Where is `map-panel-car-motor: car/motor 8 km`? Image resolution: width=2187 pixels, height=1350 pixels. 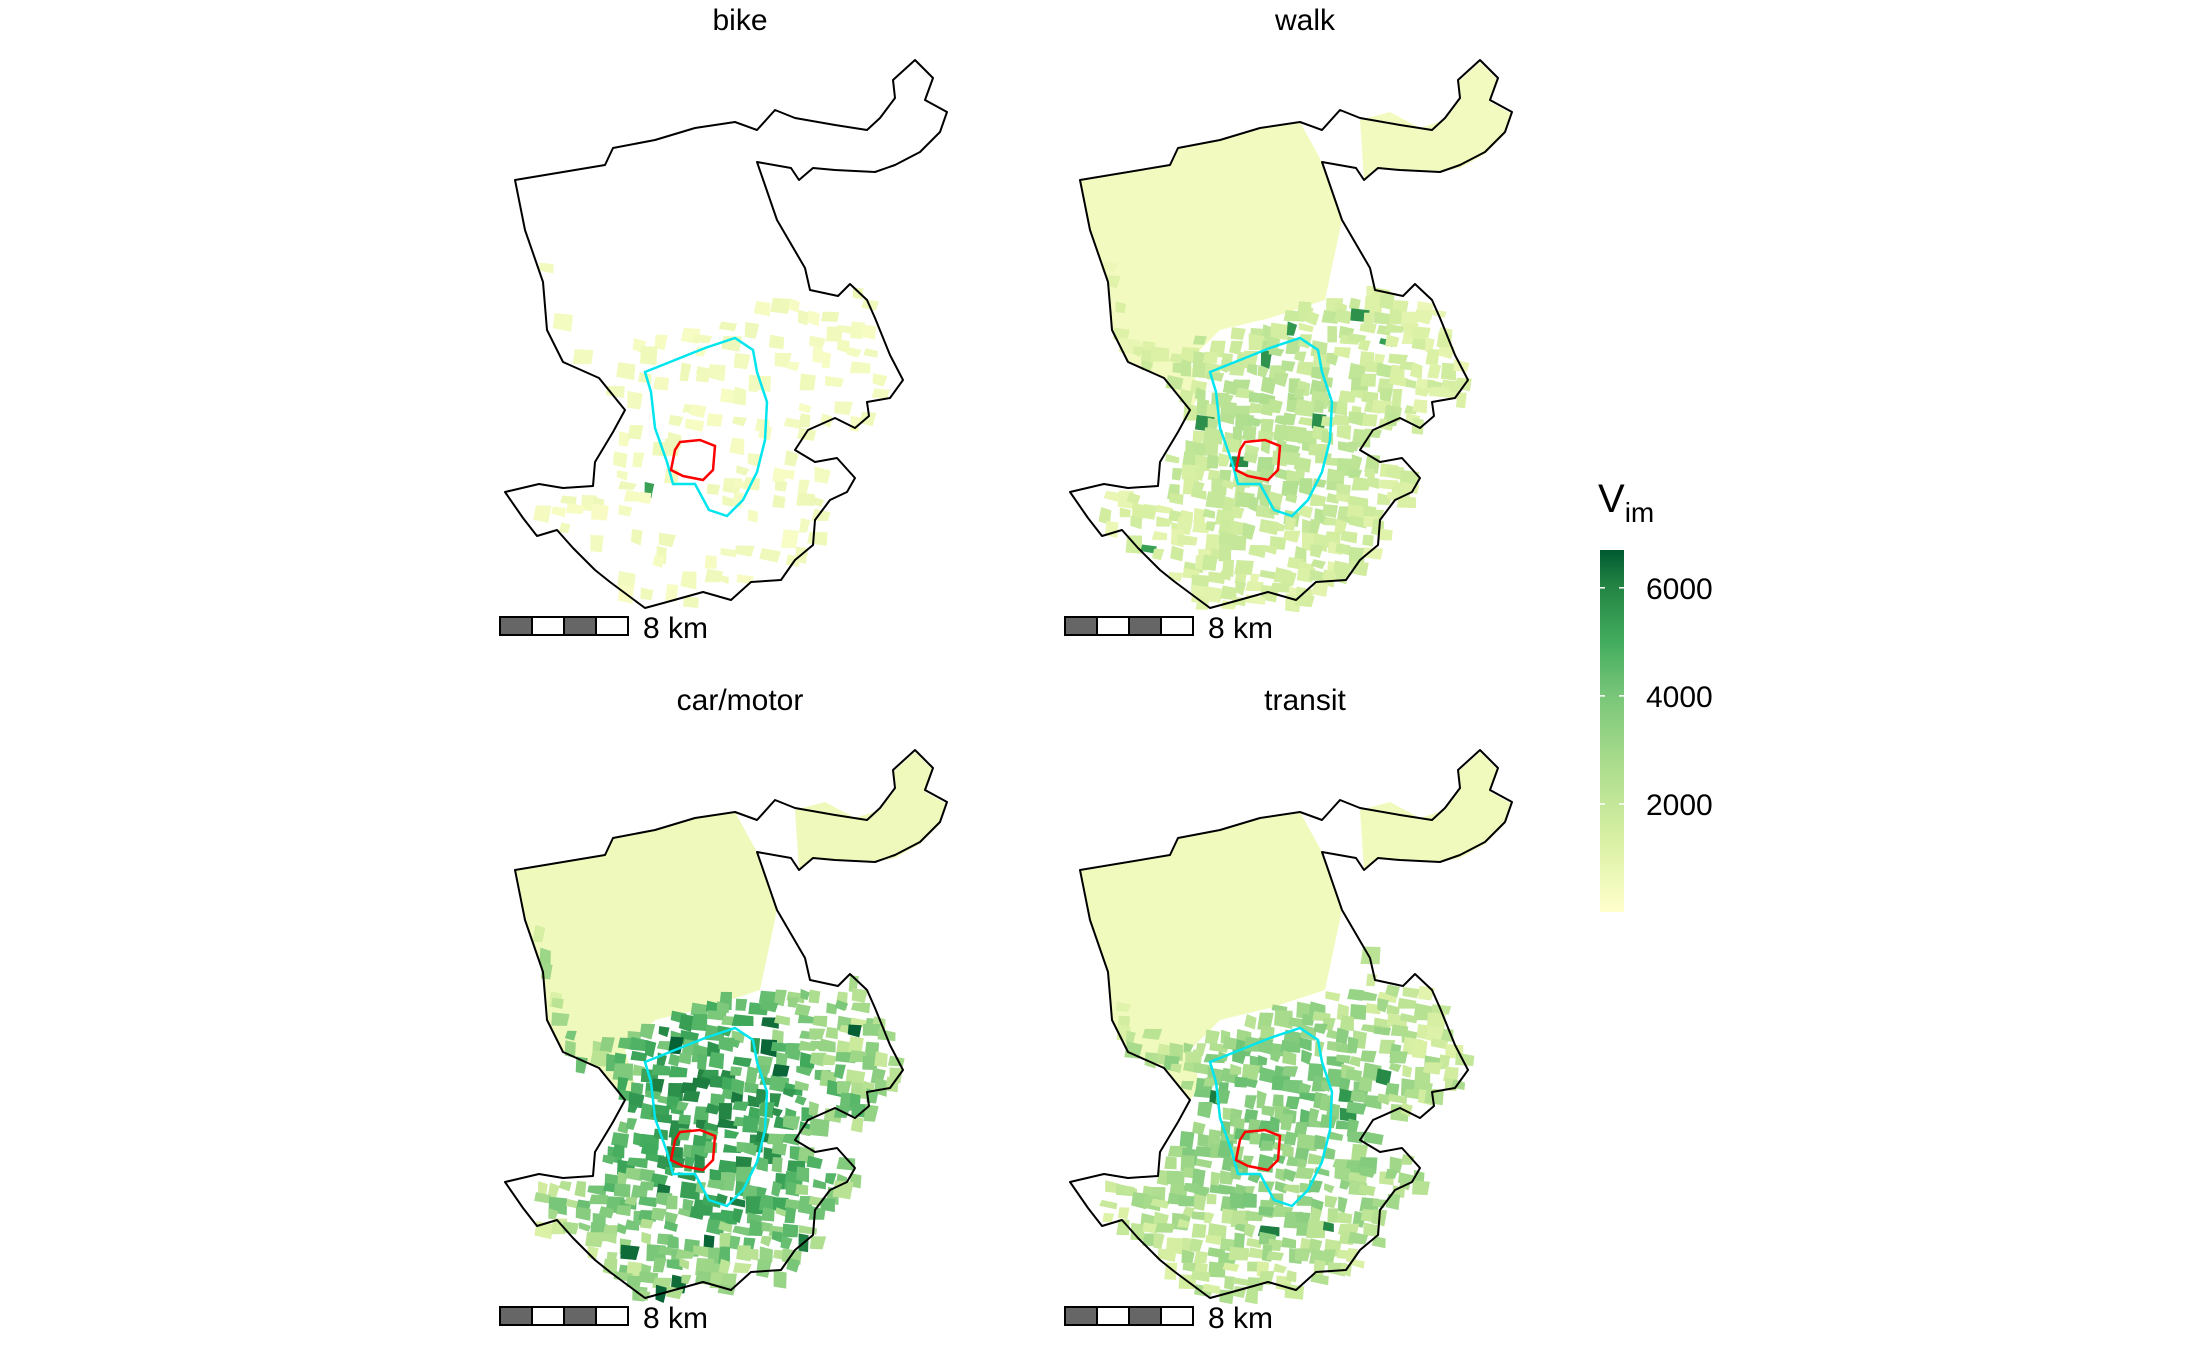 map-panel-car-motor: car/motor 8 km is located at coordinates (723, 1009).